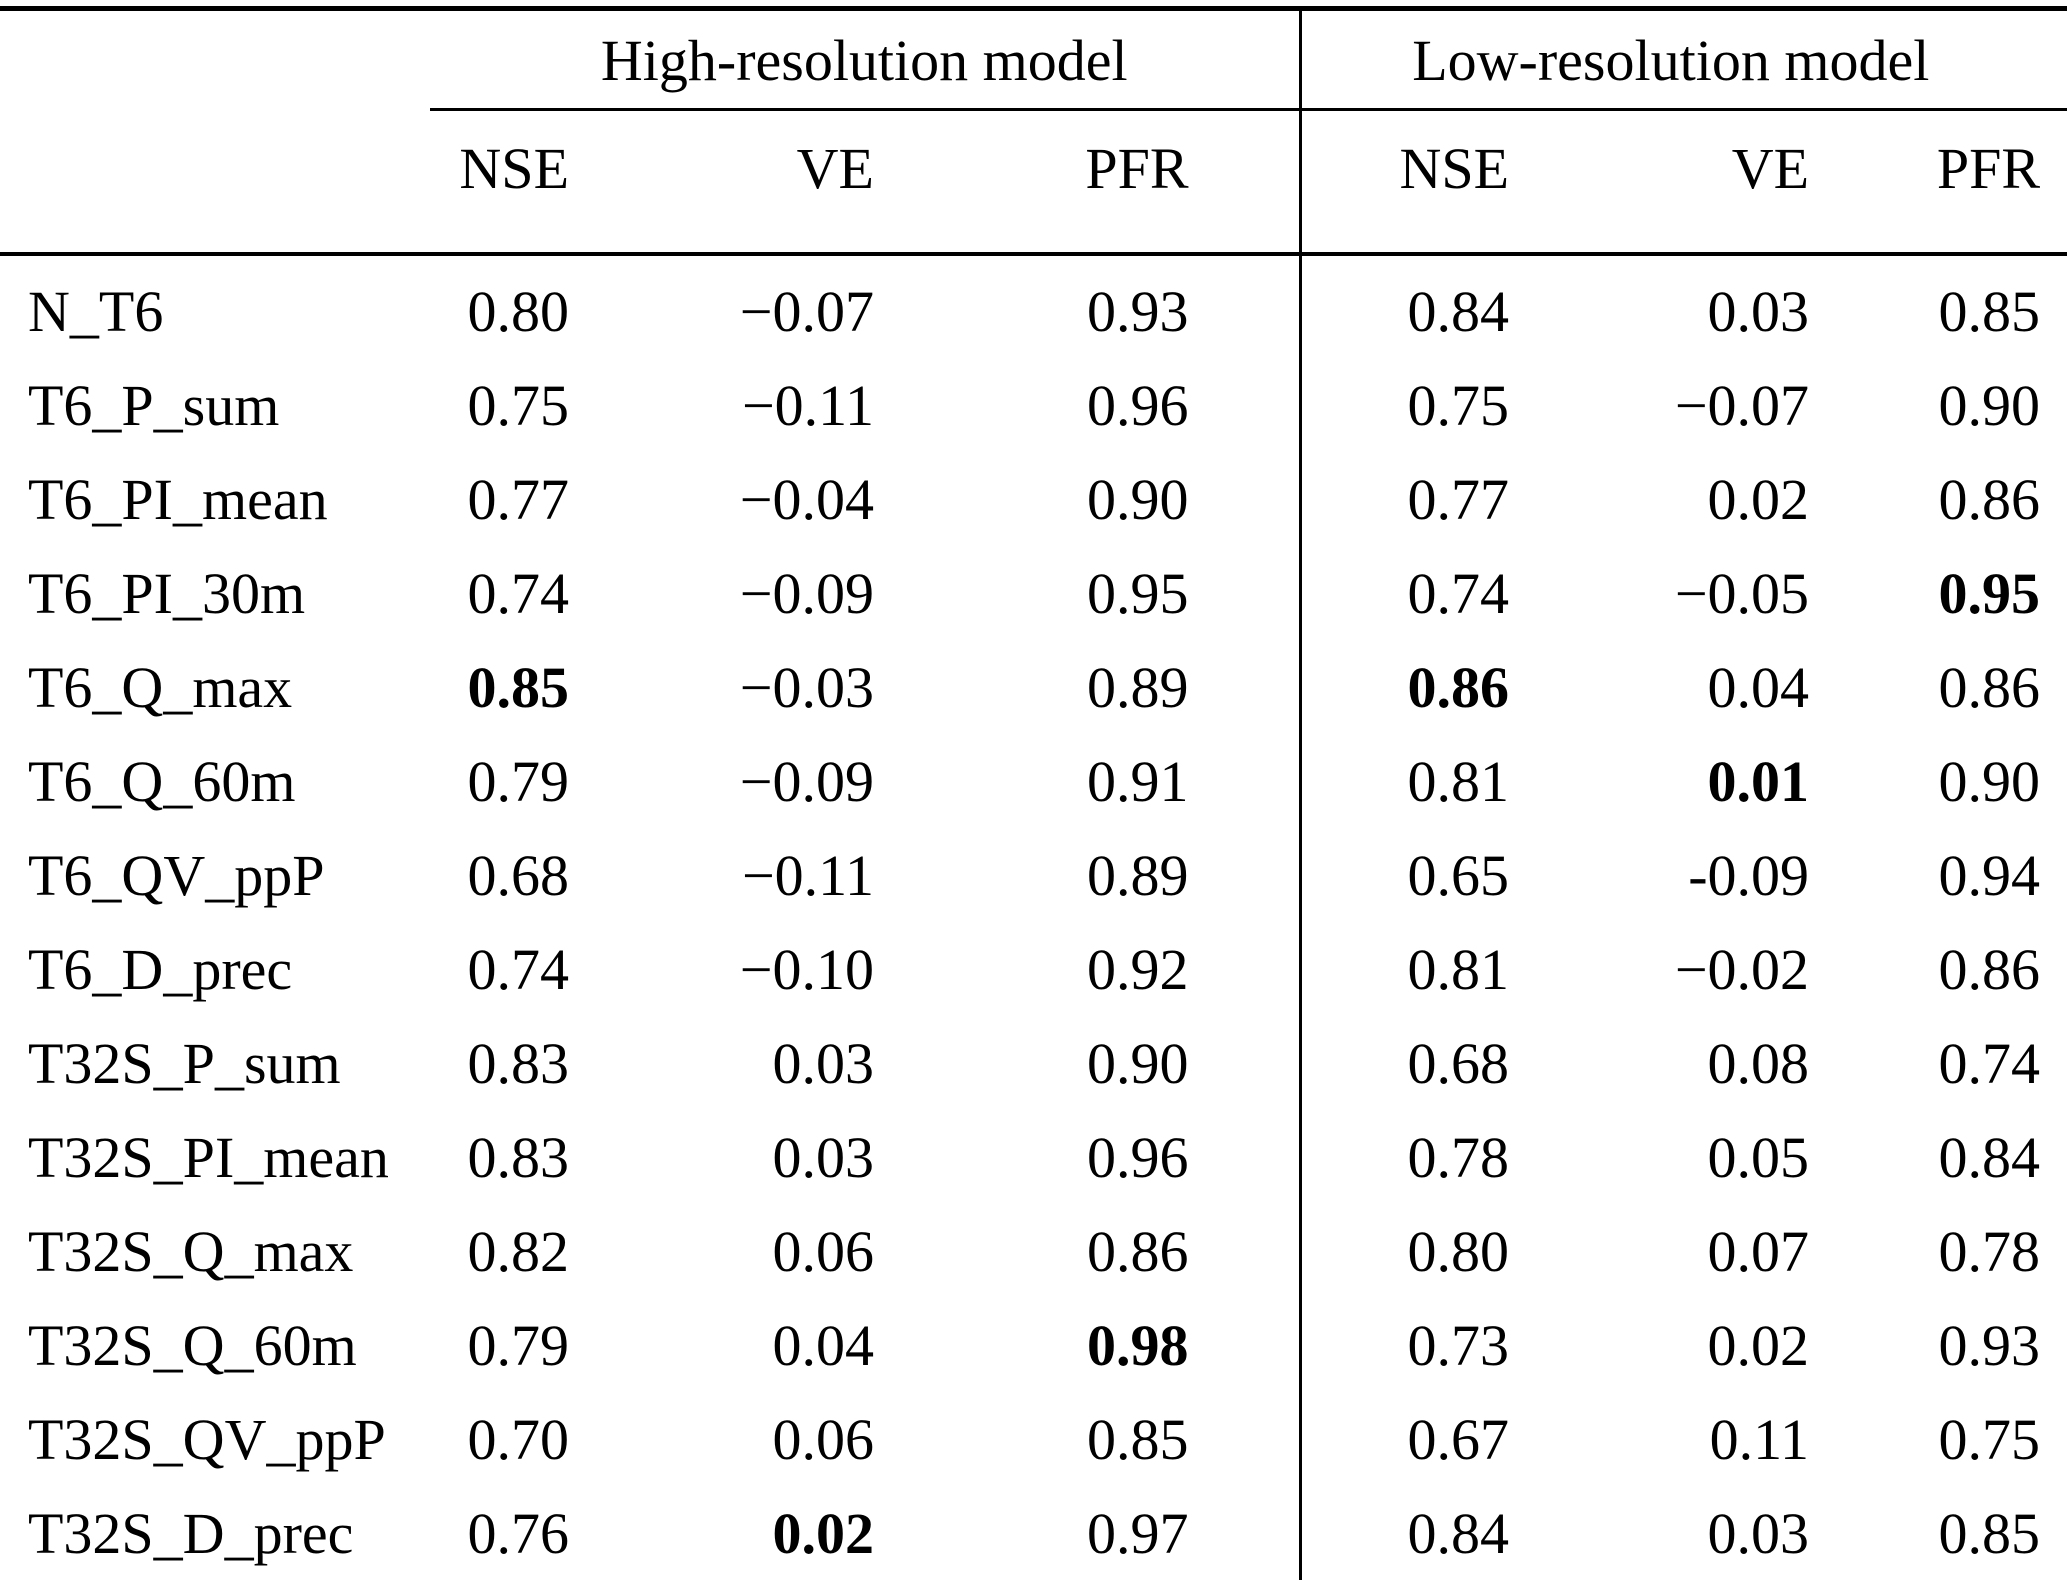 The height and width of the screenshot is (1580, 2067). I want to click on cell: 0.68, so click(518, 875).